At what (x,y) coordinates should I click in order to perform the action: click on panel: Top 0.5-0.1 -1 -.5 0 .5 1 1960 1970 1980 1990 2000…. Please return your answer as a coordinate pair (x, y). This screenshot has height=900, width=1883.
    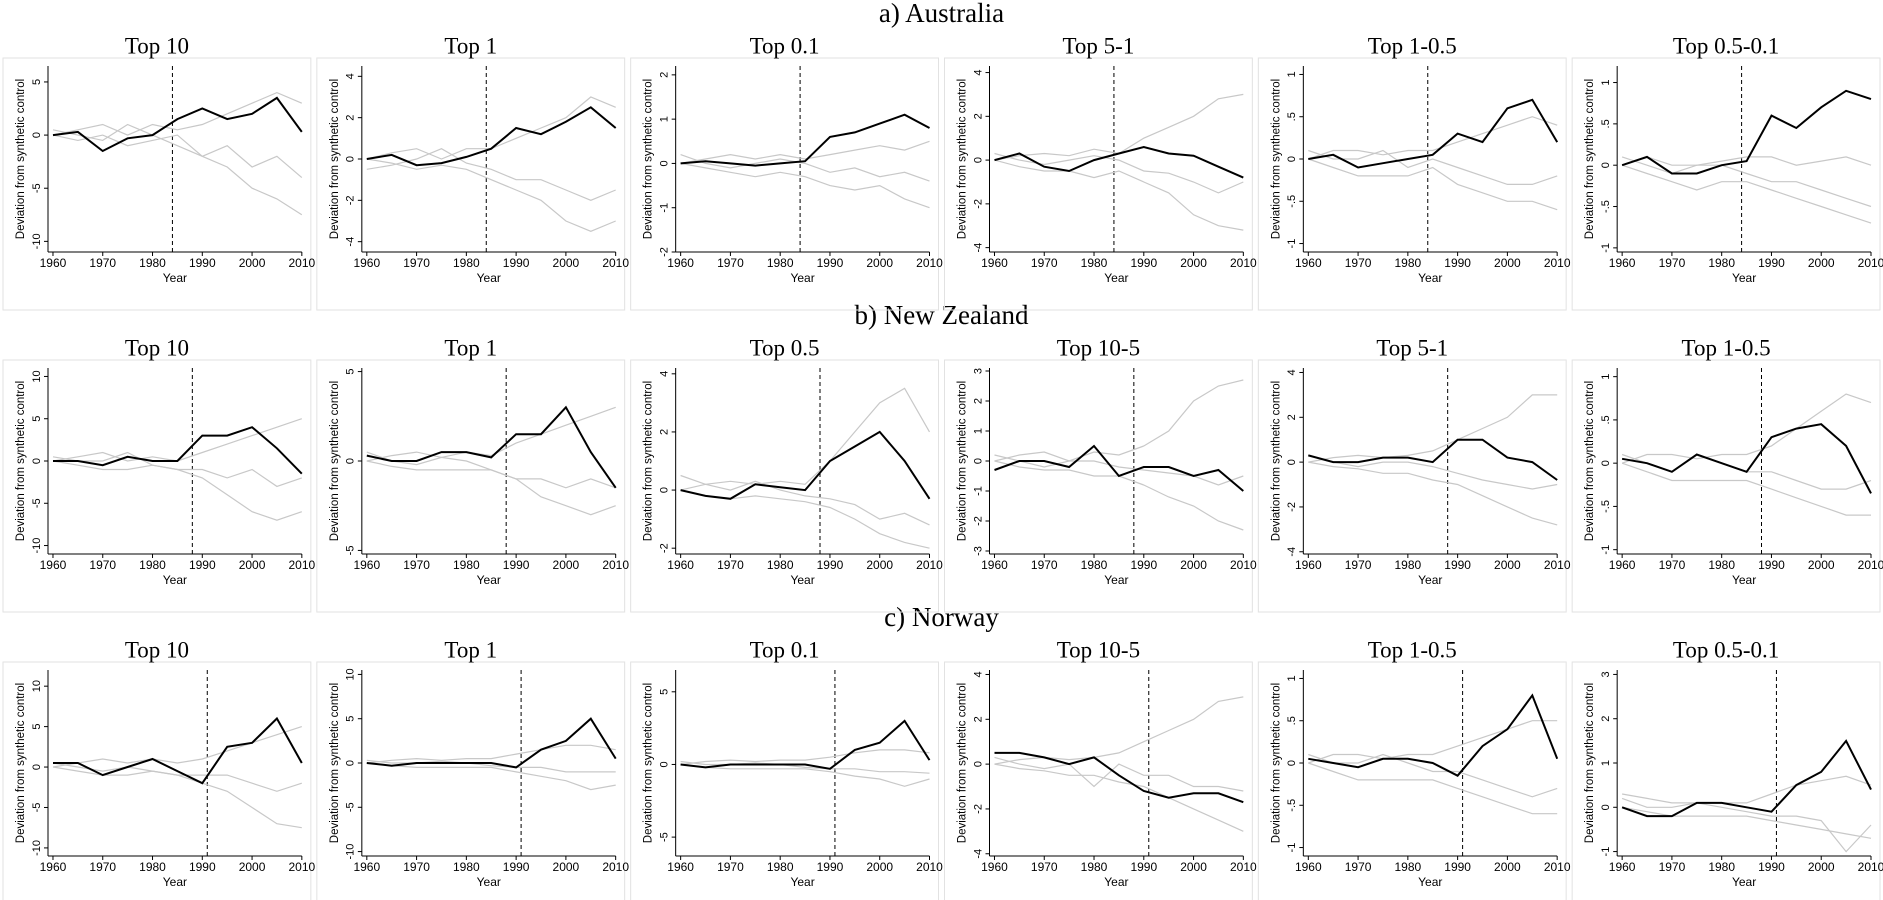
    Looking at the image, I should click on (1727, 172).